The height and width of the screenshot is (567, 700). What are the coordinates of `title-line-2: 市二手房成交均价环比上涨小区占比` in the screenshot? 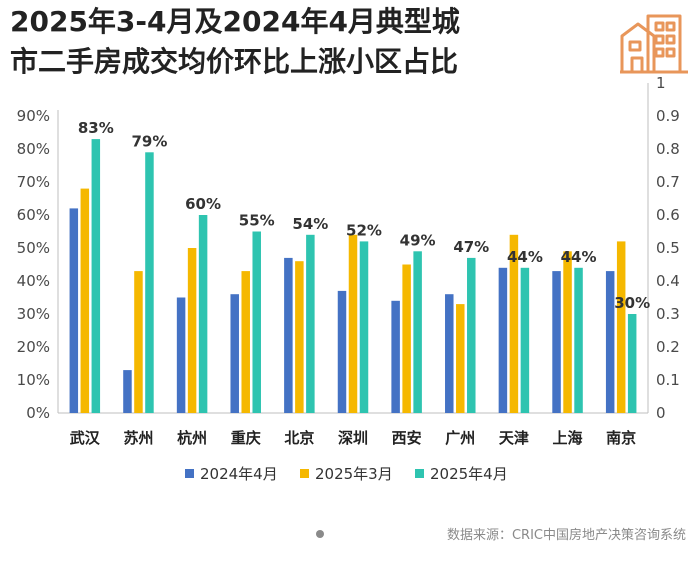 It's located at (234, 61).